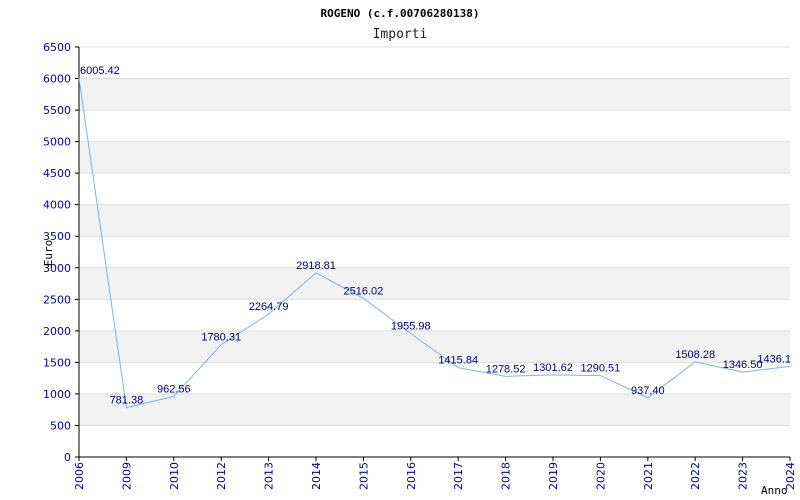 Image resolution: width=800 pixels, height=500 pixels. What do you see at coordinates (411, 327) in the screenshot?
I see `data-label: 1955.98` at bounding box center [411, 327].